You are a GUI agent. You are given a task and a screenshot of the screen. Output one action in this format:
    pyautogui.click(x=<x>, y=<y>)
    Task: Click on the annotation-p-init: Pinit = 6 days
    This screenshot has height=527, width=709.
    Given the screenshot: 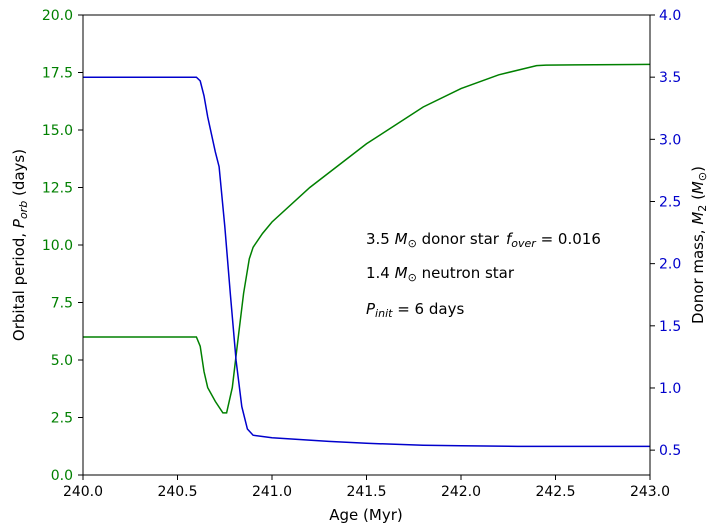 What is the action you would take?
    pyautogui.click(x=415, y=310)
    